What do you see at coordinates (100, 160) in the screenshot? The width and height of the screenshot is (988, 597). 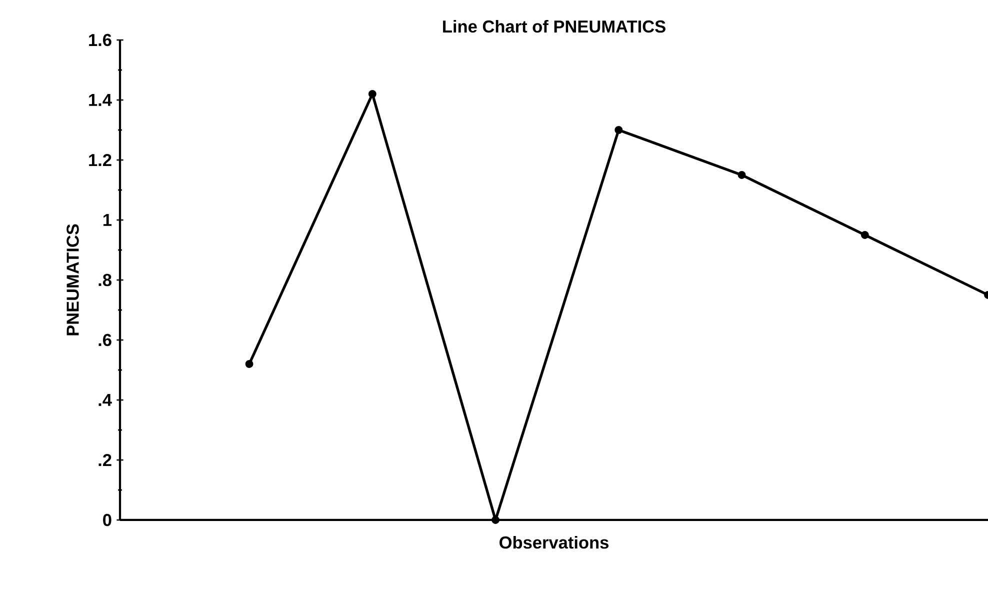 I see `y-tick-label: 1.2` at bounding box center [100, 160].